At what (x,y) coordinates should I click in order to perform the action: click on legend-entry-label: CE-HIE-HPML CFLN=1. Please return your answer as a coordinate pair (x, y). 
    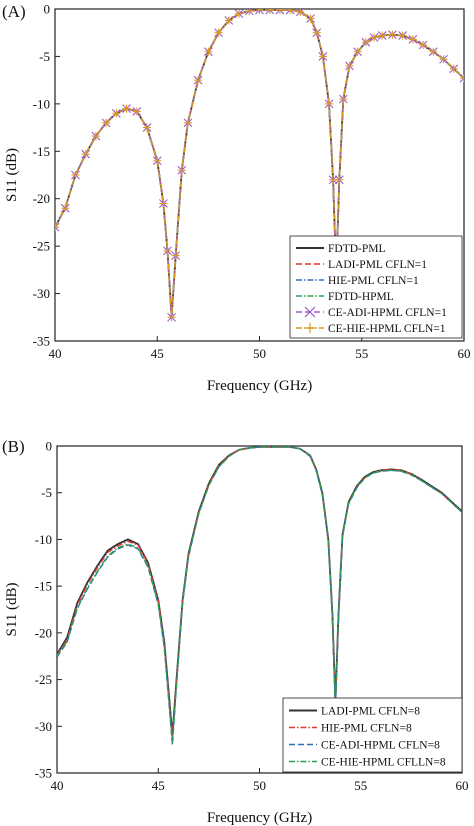
    Looking at the image, I should click on (387, 329).